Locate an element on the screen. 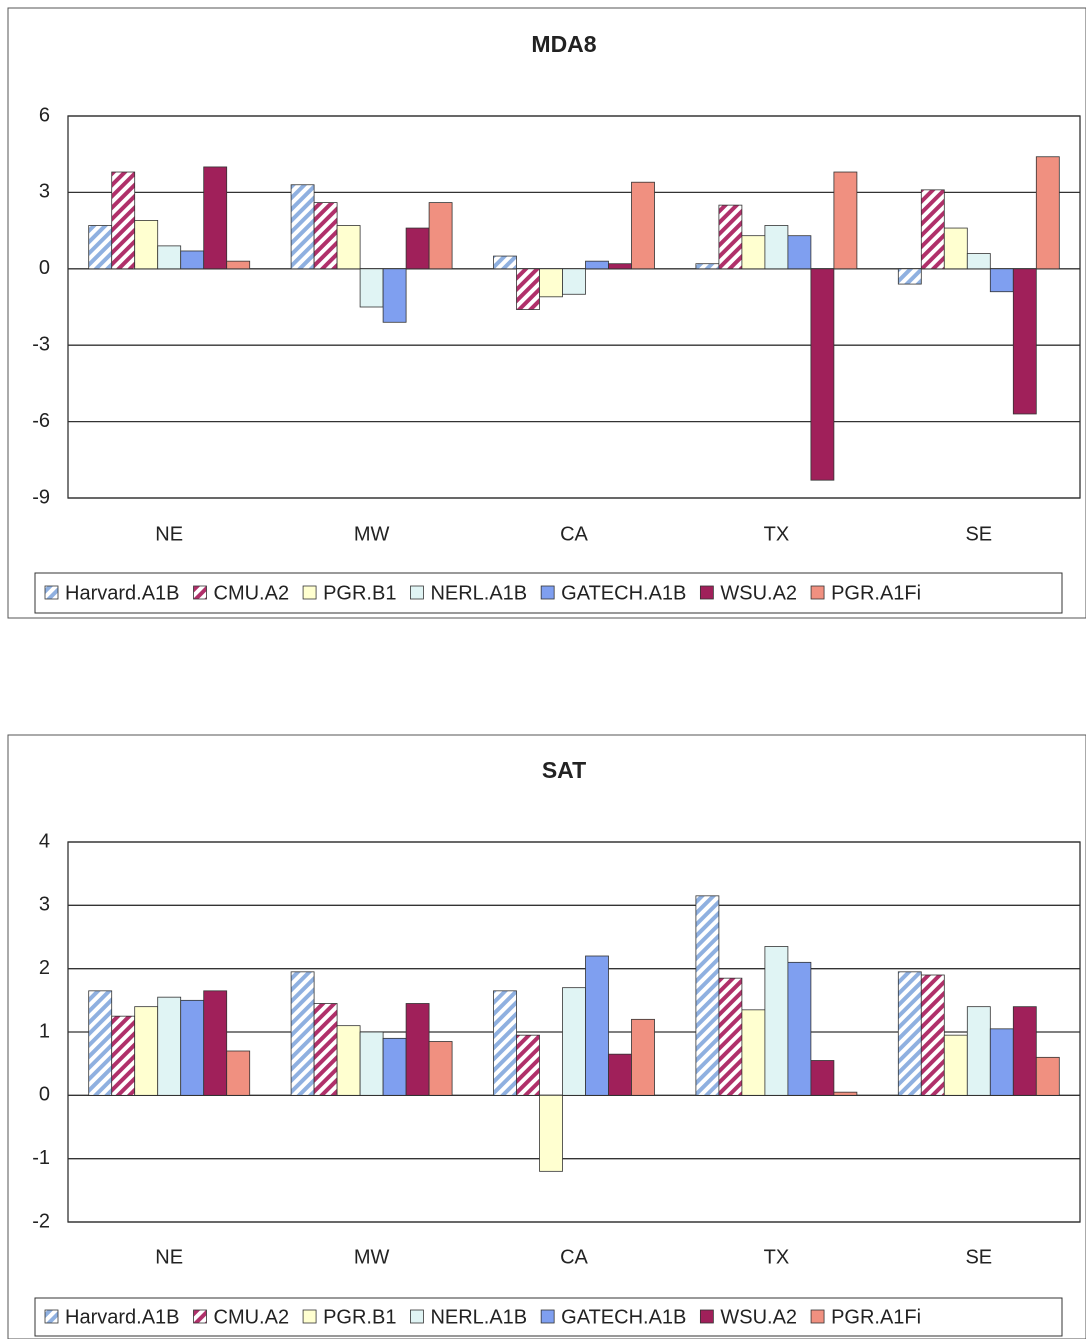 The image size is (1086, 1344). chart-title: SAT is located at coordinates (564, 770).